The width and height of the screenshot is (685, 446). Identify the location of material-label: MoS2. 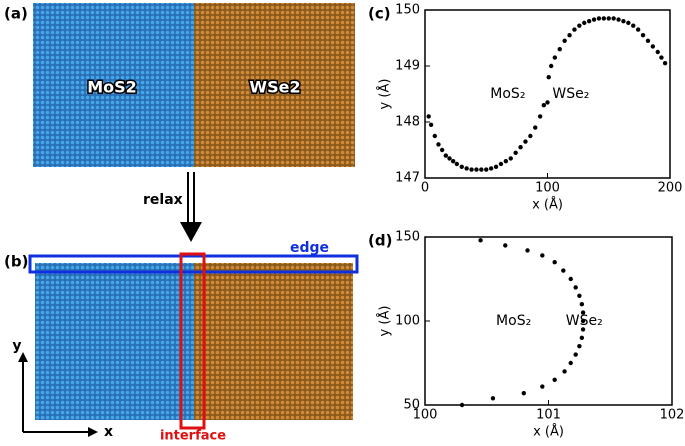
(112, 87).